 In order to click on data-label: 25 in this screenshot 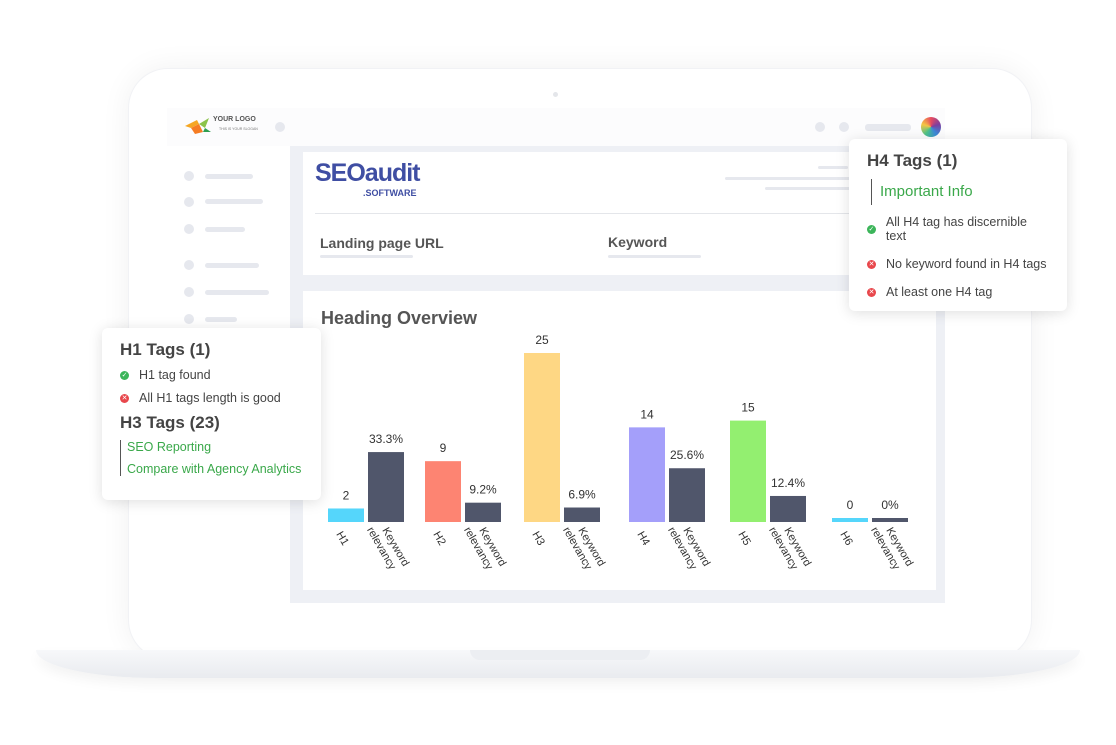, I will do `click(542, 340)`.